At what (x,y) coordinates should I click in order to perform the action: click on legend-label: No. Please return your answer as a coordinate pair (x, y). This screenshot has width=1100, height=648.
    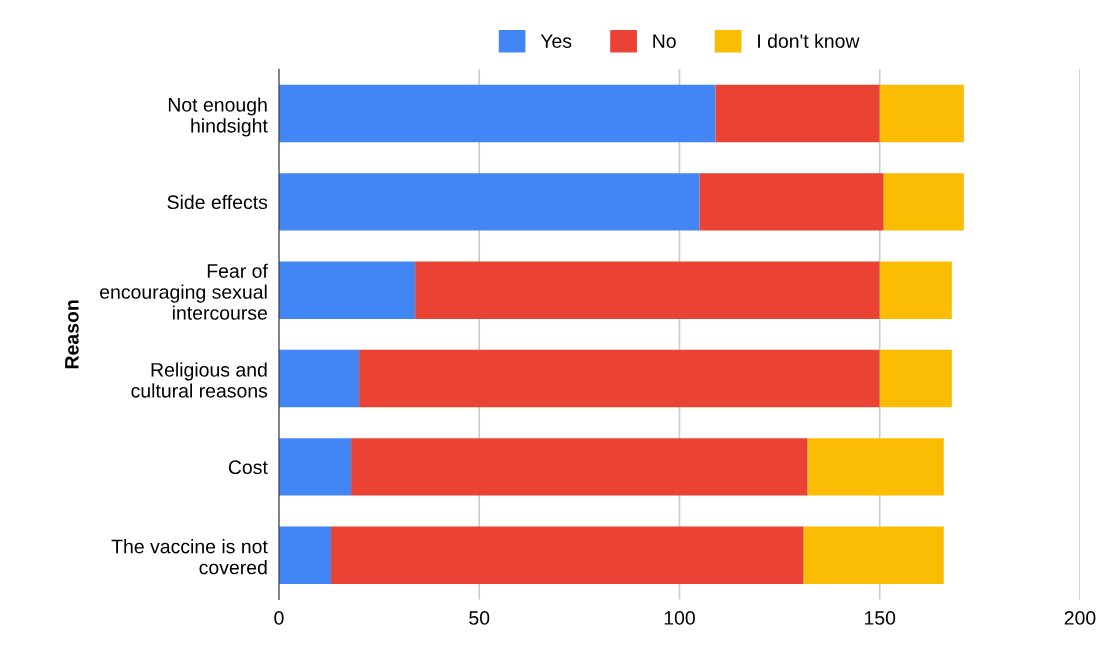
    Looking at the image, I should click on (664, 41).